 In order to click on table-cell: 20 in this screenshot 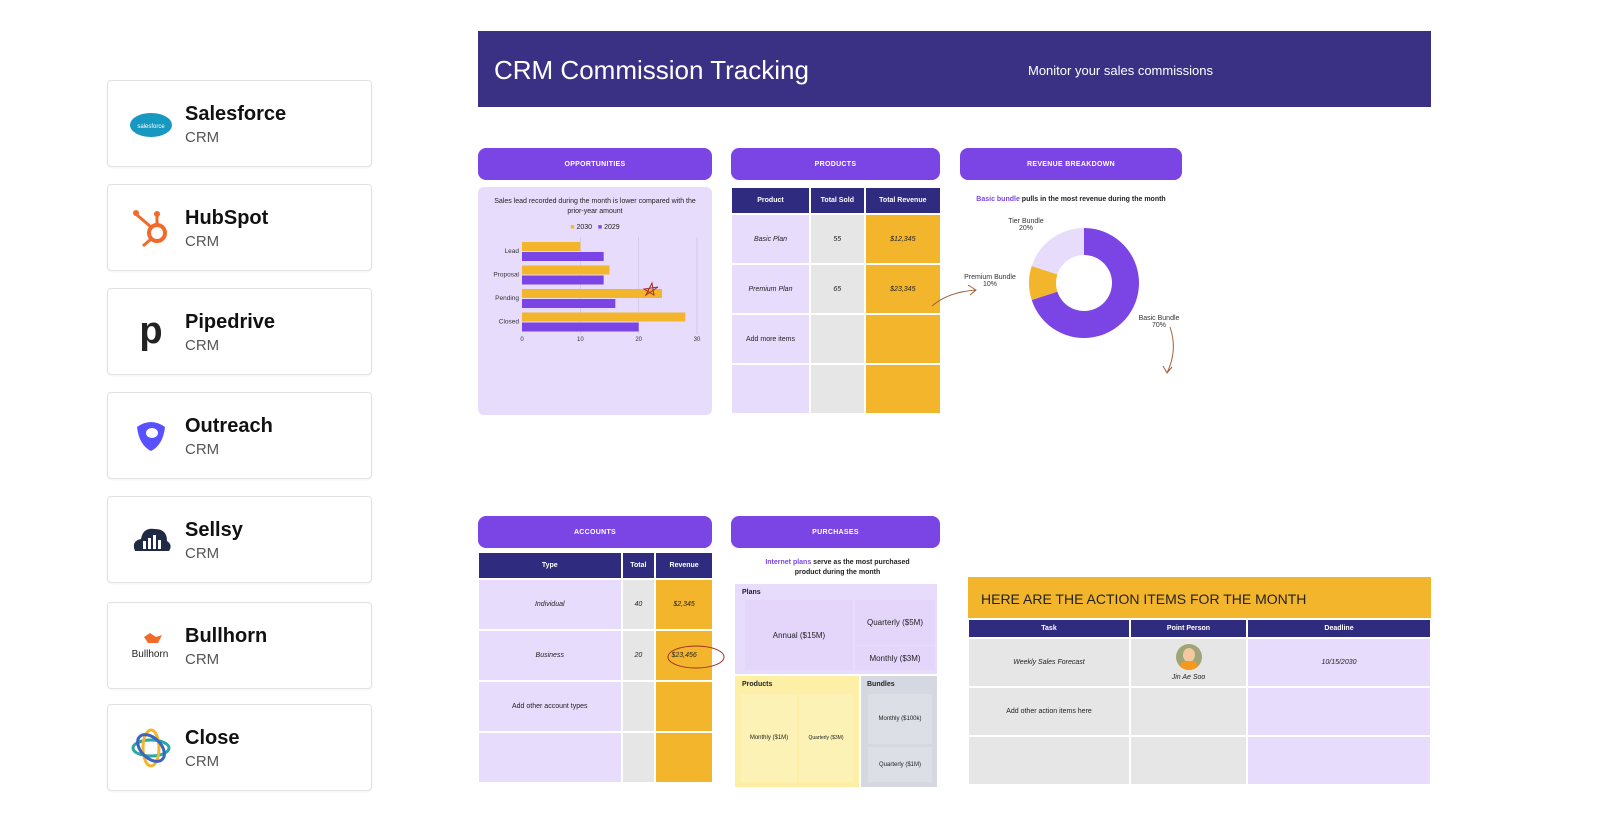, I will do `click(638, 655)`.